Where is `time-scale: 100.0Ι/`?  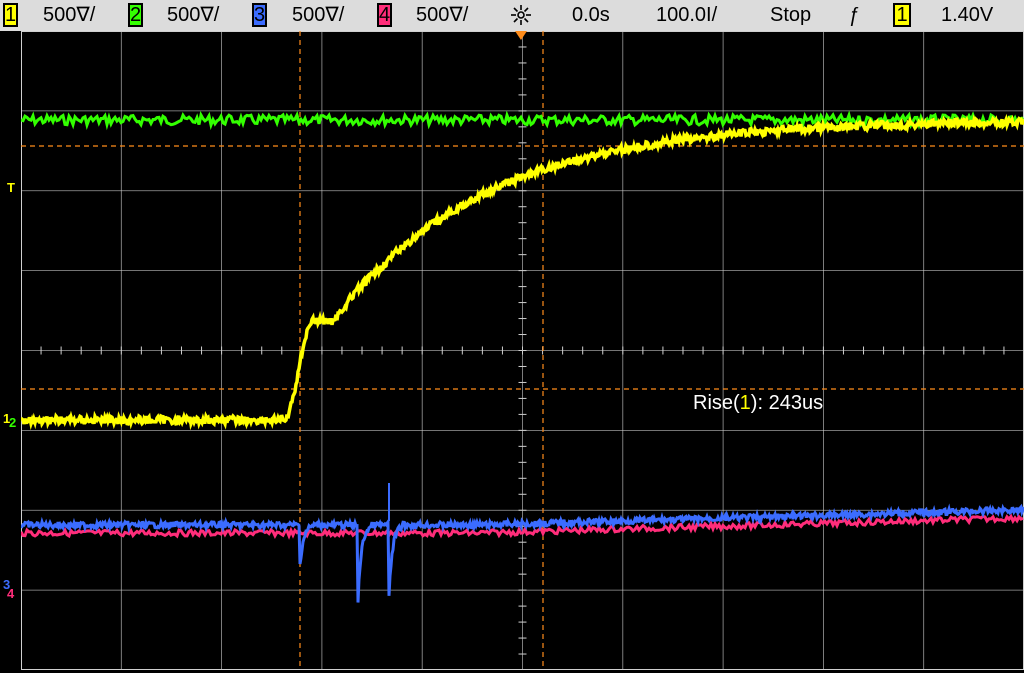
time-scale: 100.0Ι/ is located at coordinates (687, 15).